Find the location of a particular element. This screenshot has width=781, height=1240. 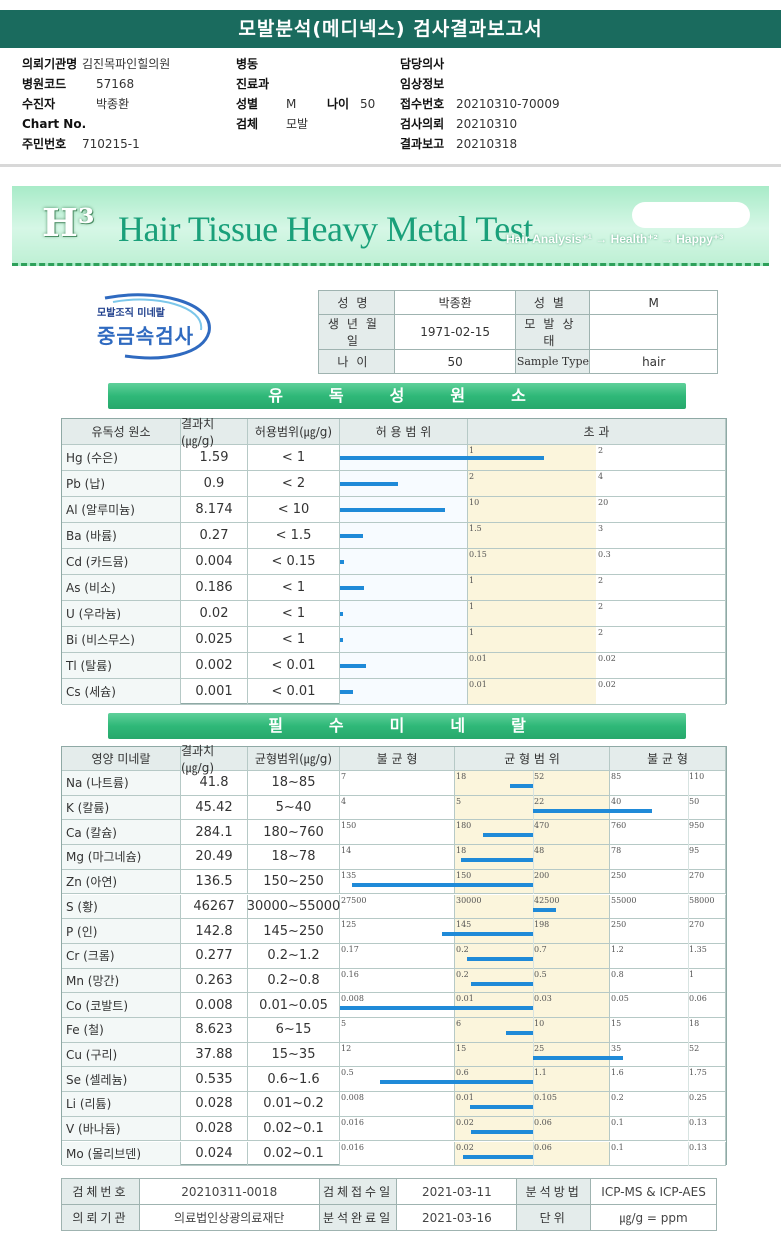

sample-key: 의뢰기관 is located at coordinates (100, 1217).